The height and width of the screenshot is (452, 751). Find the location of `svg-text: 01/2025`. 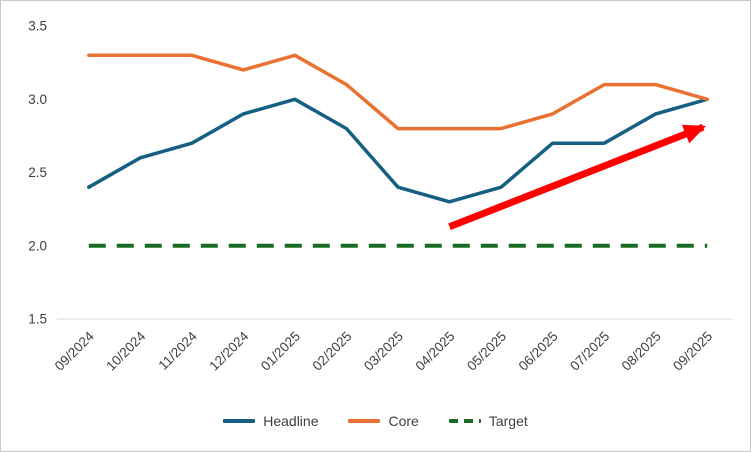

svg-text: 01/2025 is located at coordinates (280, 351).